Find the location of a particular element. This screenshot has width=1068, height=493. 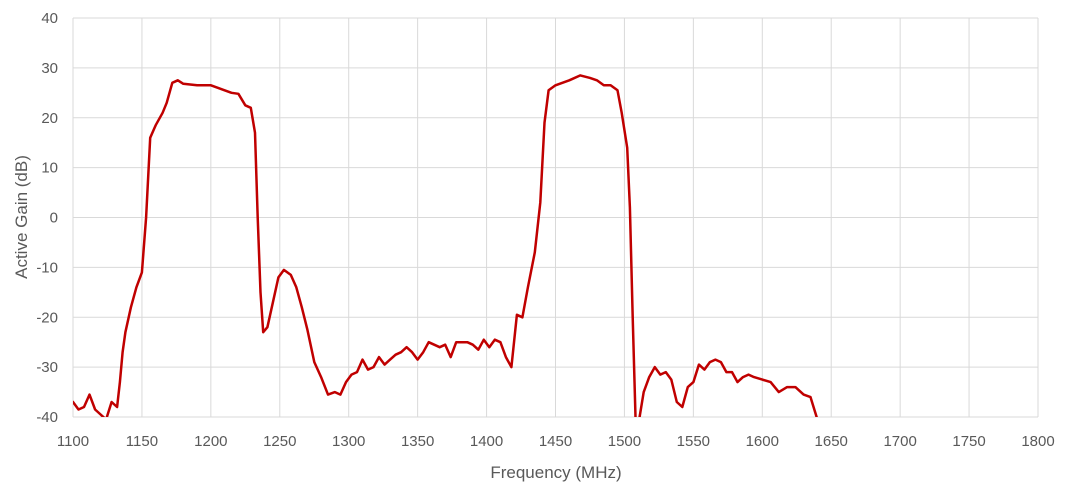

y-tick-label: 40 is located at coordinates (49, 18).